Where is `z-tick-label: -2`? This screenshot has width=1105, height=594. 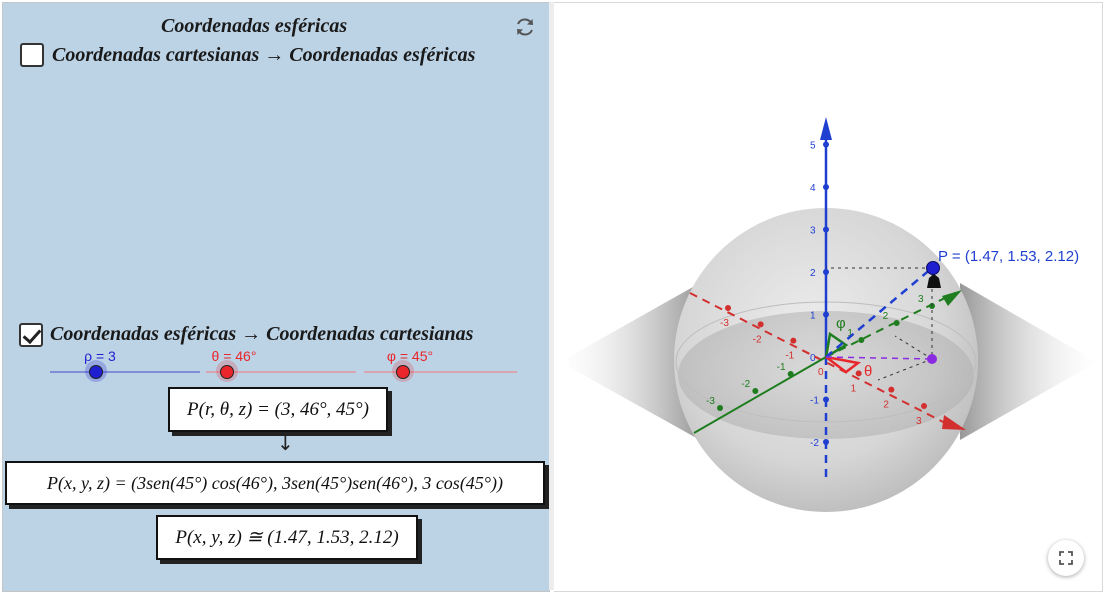 z-tick-label: -2 is located at coordinates (814, 443).